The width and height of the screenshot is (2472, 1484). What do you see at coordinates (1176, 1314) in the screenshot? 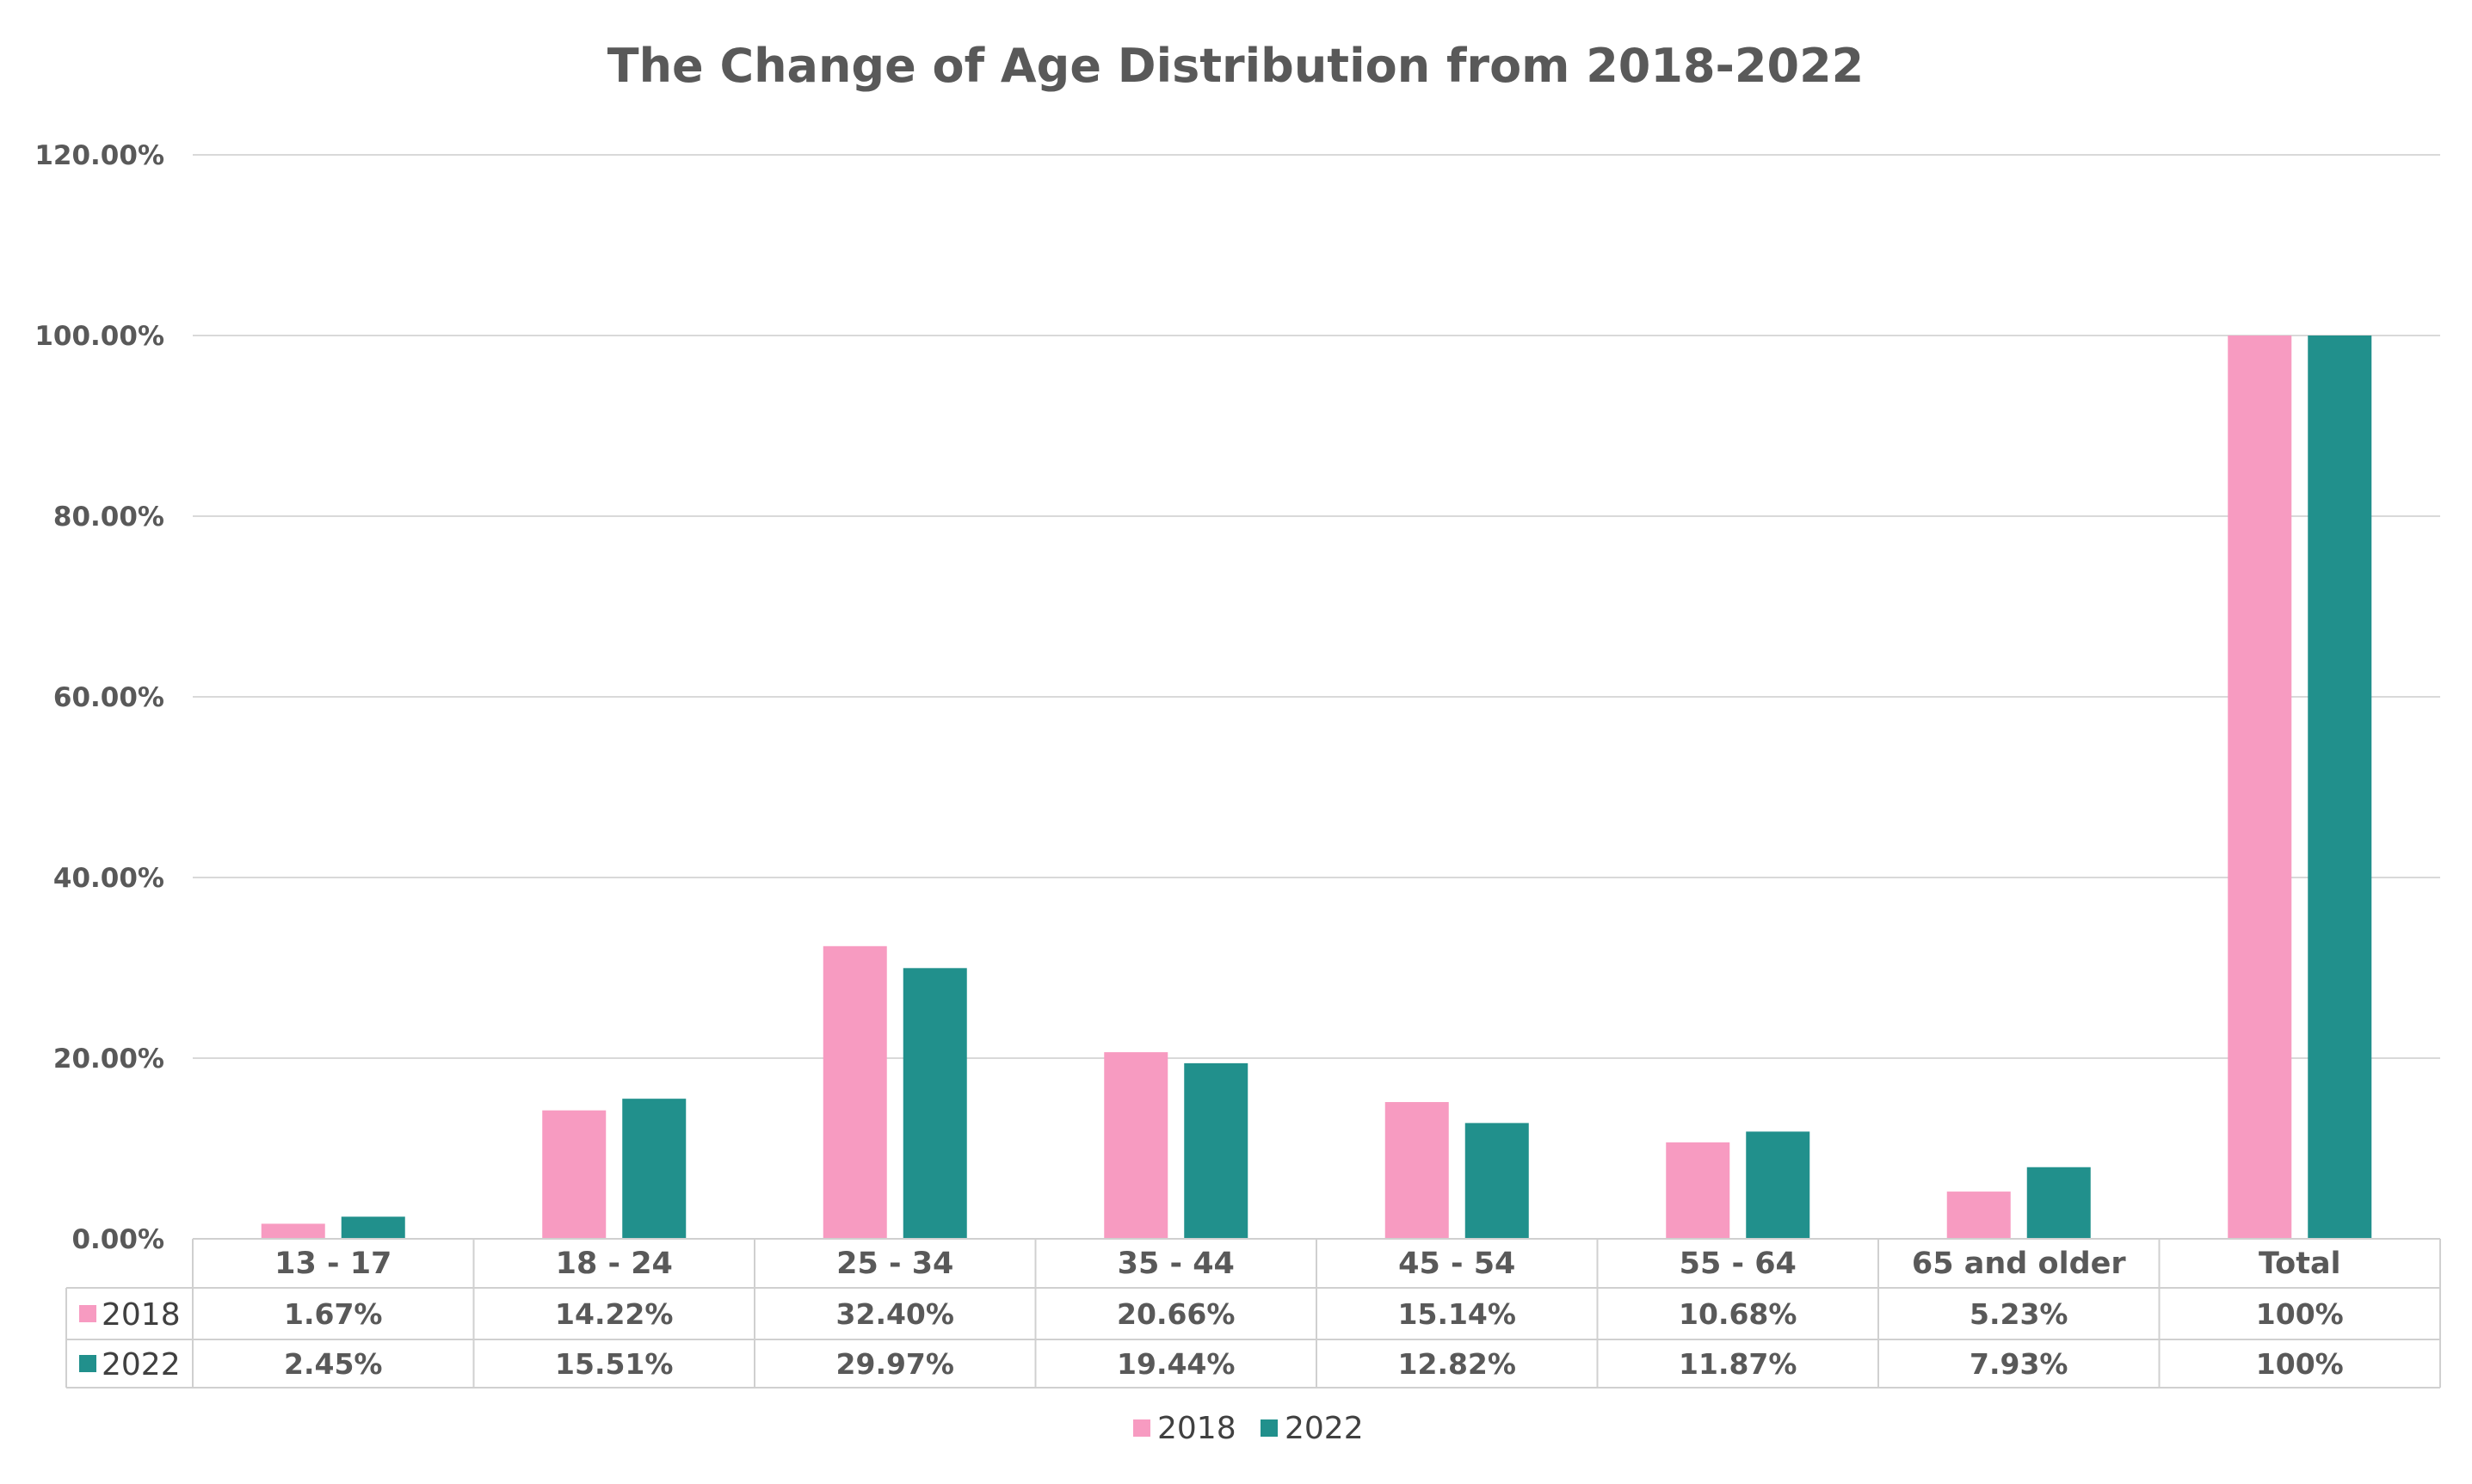
I see `data-label: 20.66%` at bounding box center [1176, 1314].